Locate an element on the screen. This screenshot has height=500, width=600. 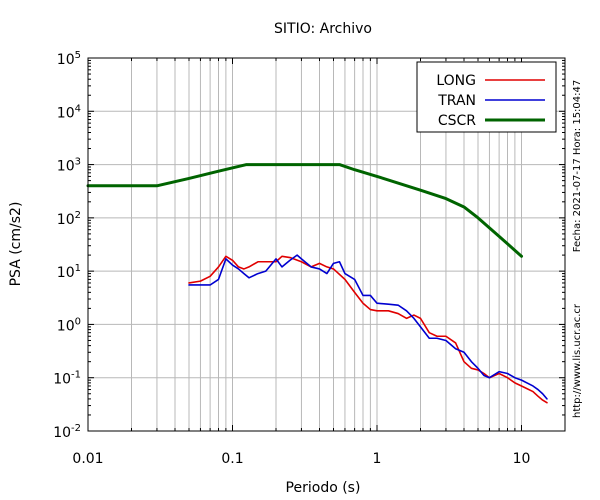
y-tick-label: 10⁰ is located at coordinates (69, 325).